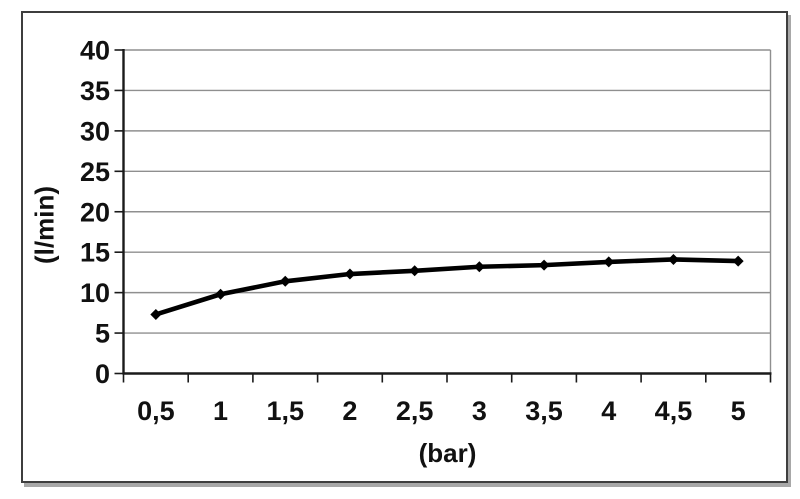 The height and width of the screenshot is (499, 800). Describe the element at coordinates (738, 411) in the screenshot. I see `x-tick-label: 5` at that location.